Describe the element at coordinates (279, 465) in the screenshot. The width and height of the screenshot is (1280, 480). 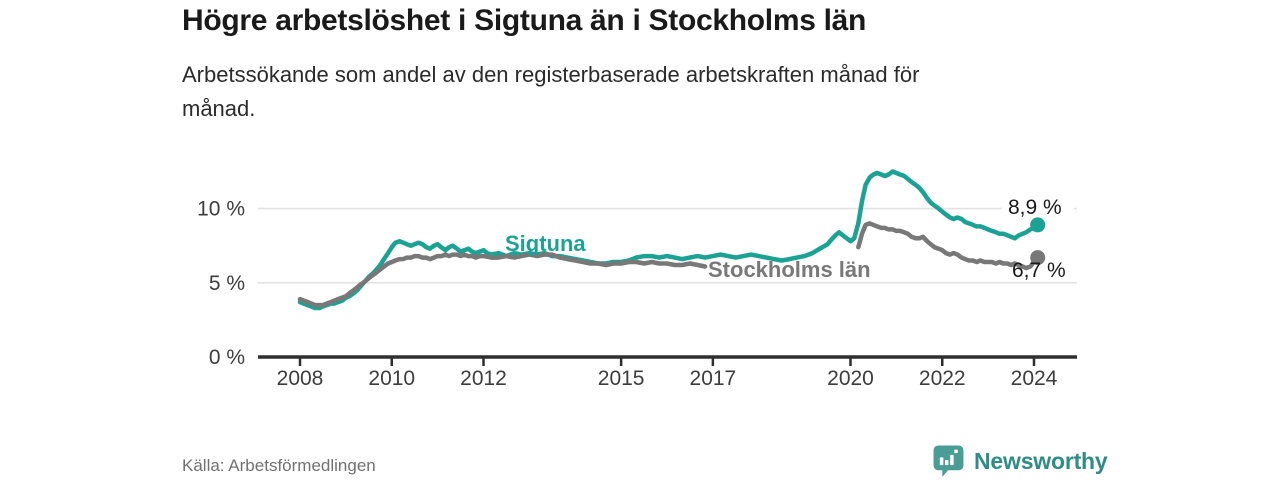
I see `source-note: Källa: Arbetsförmedlingen` at that location.